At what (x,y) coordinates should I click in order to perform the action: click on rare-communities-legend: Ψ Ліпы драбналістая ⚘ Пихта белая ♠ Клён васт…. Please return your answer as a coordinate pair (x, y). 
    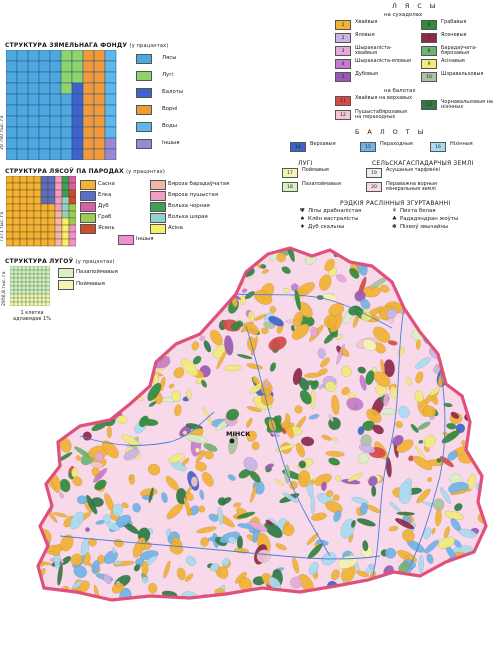
    Looking at the image, I should click on (400, 221).